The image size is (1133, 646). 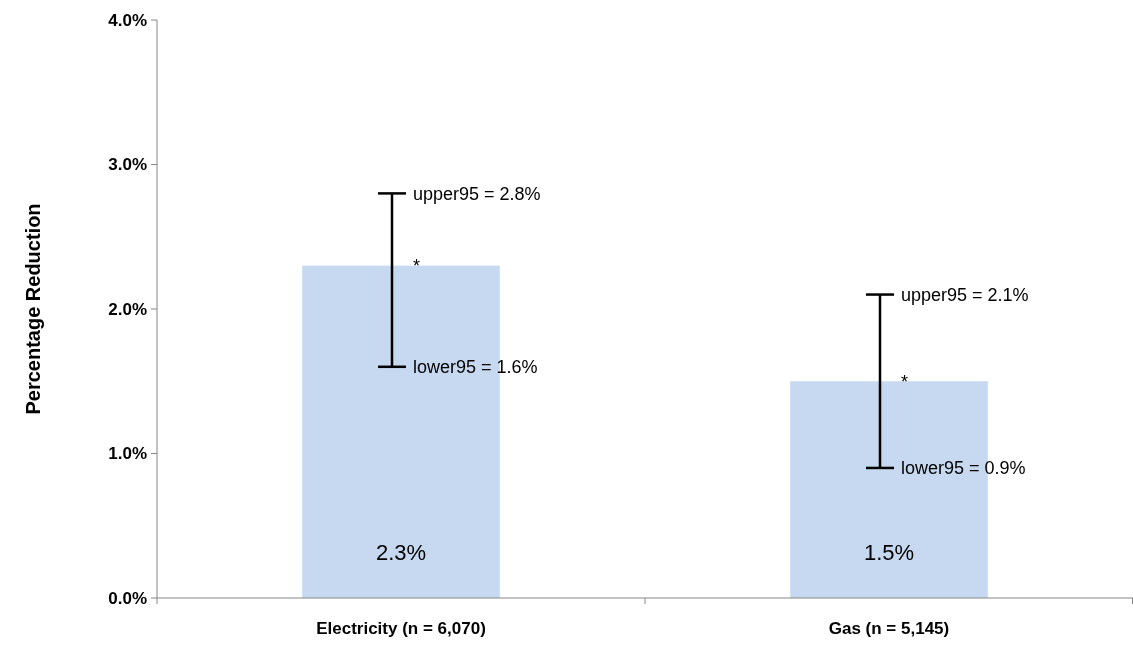 I want to click on x-tick-label: Electricity (n = 6,070), so click(x=401, y=628).